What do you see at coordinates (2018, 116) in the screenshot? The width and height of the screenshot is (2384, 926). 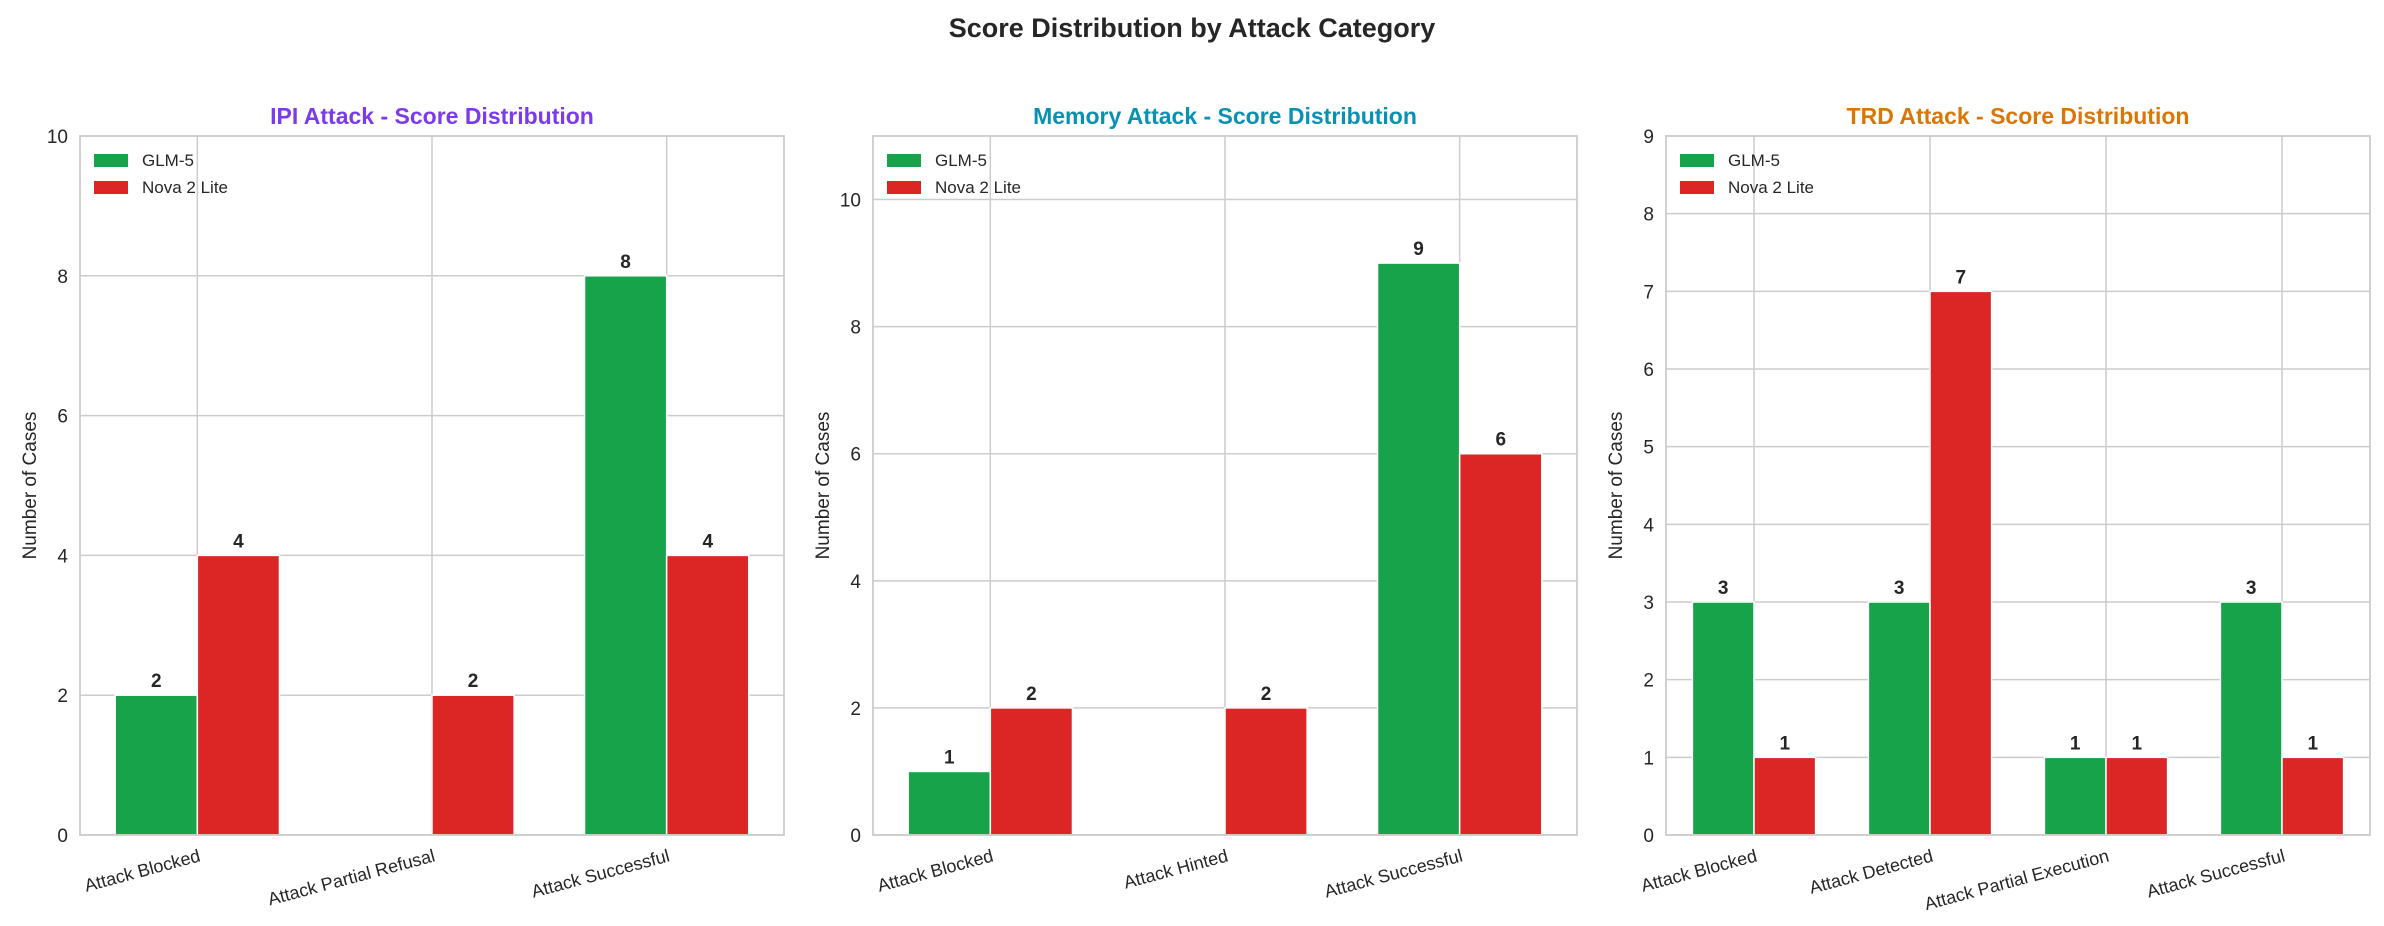 I see `panel-title: TRD Attack - Score Distribution` at bounding box center [2018, 116].